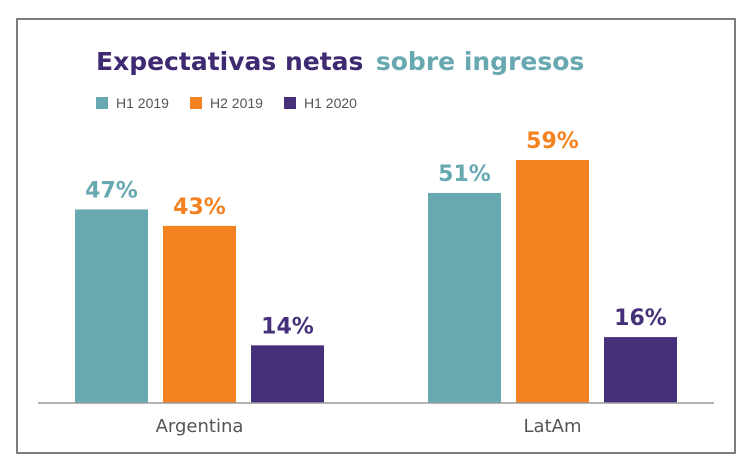  What do you see at coordinates (330, 103) in the screenshot?
I see `legend-label-3: H1 2020` at bounding box center [330, 103].